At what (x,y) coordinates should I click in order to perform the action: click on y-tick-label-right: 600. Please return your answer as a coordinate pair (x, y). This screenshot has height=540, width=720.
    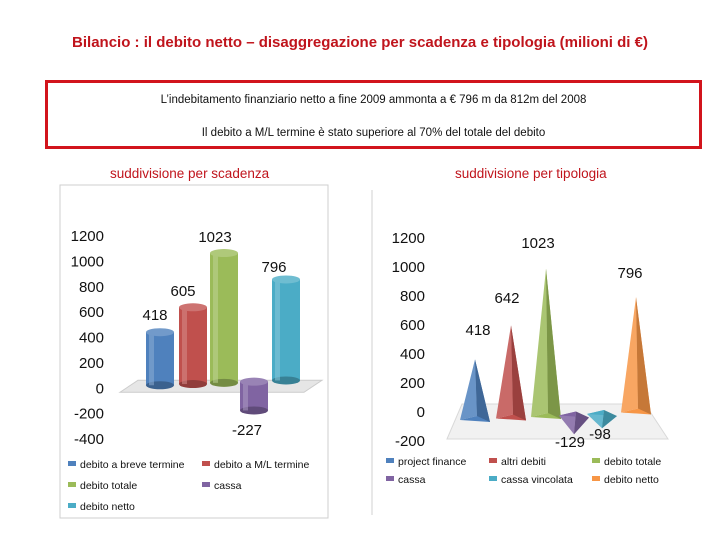
    Looking at the image, I should click on (412, 325).